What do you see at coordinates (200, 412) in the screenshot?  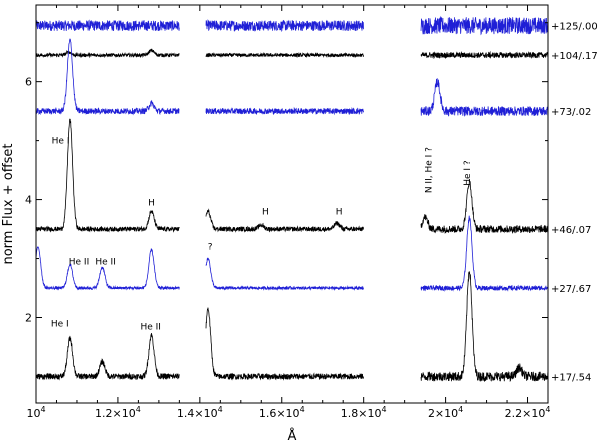 I see `x-tick-label: 1.4×10⁴` at bounding box center [200, 412].